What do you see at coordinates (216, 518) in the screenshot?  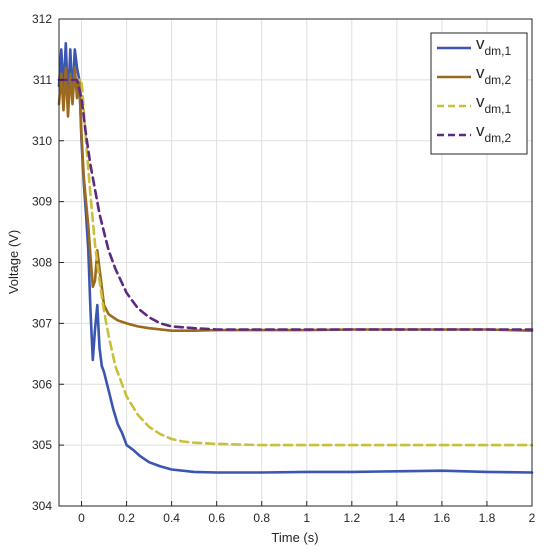 I see `x-tick-label: 0.6` at bounding box center [216, 518].